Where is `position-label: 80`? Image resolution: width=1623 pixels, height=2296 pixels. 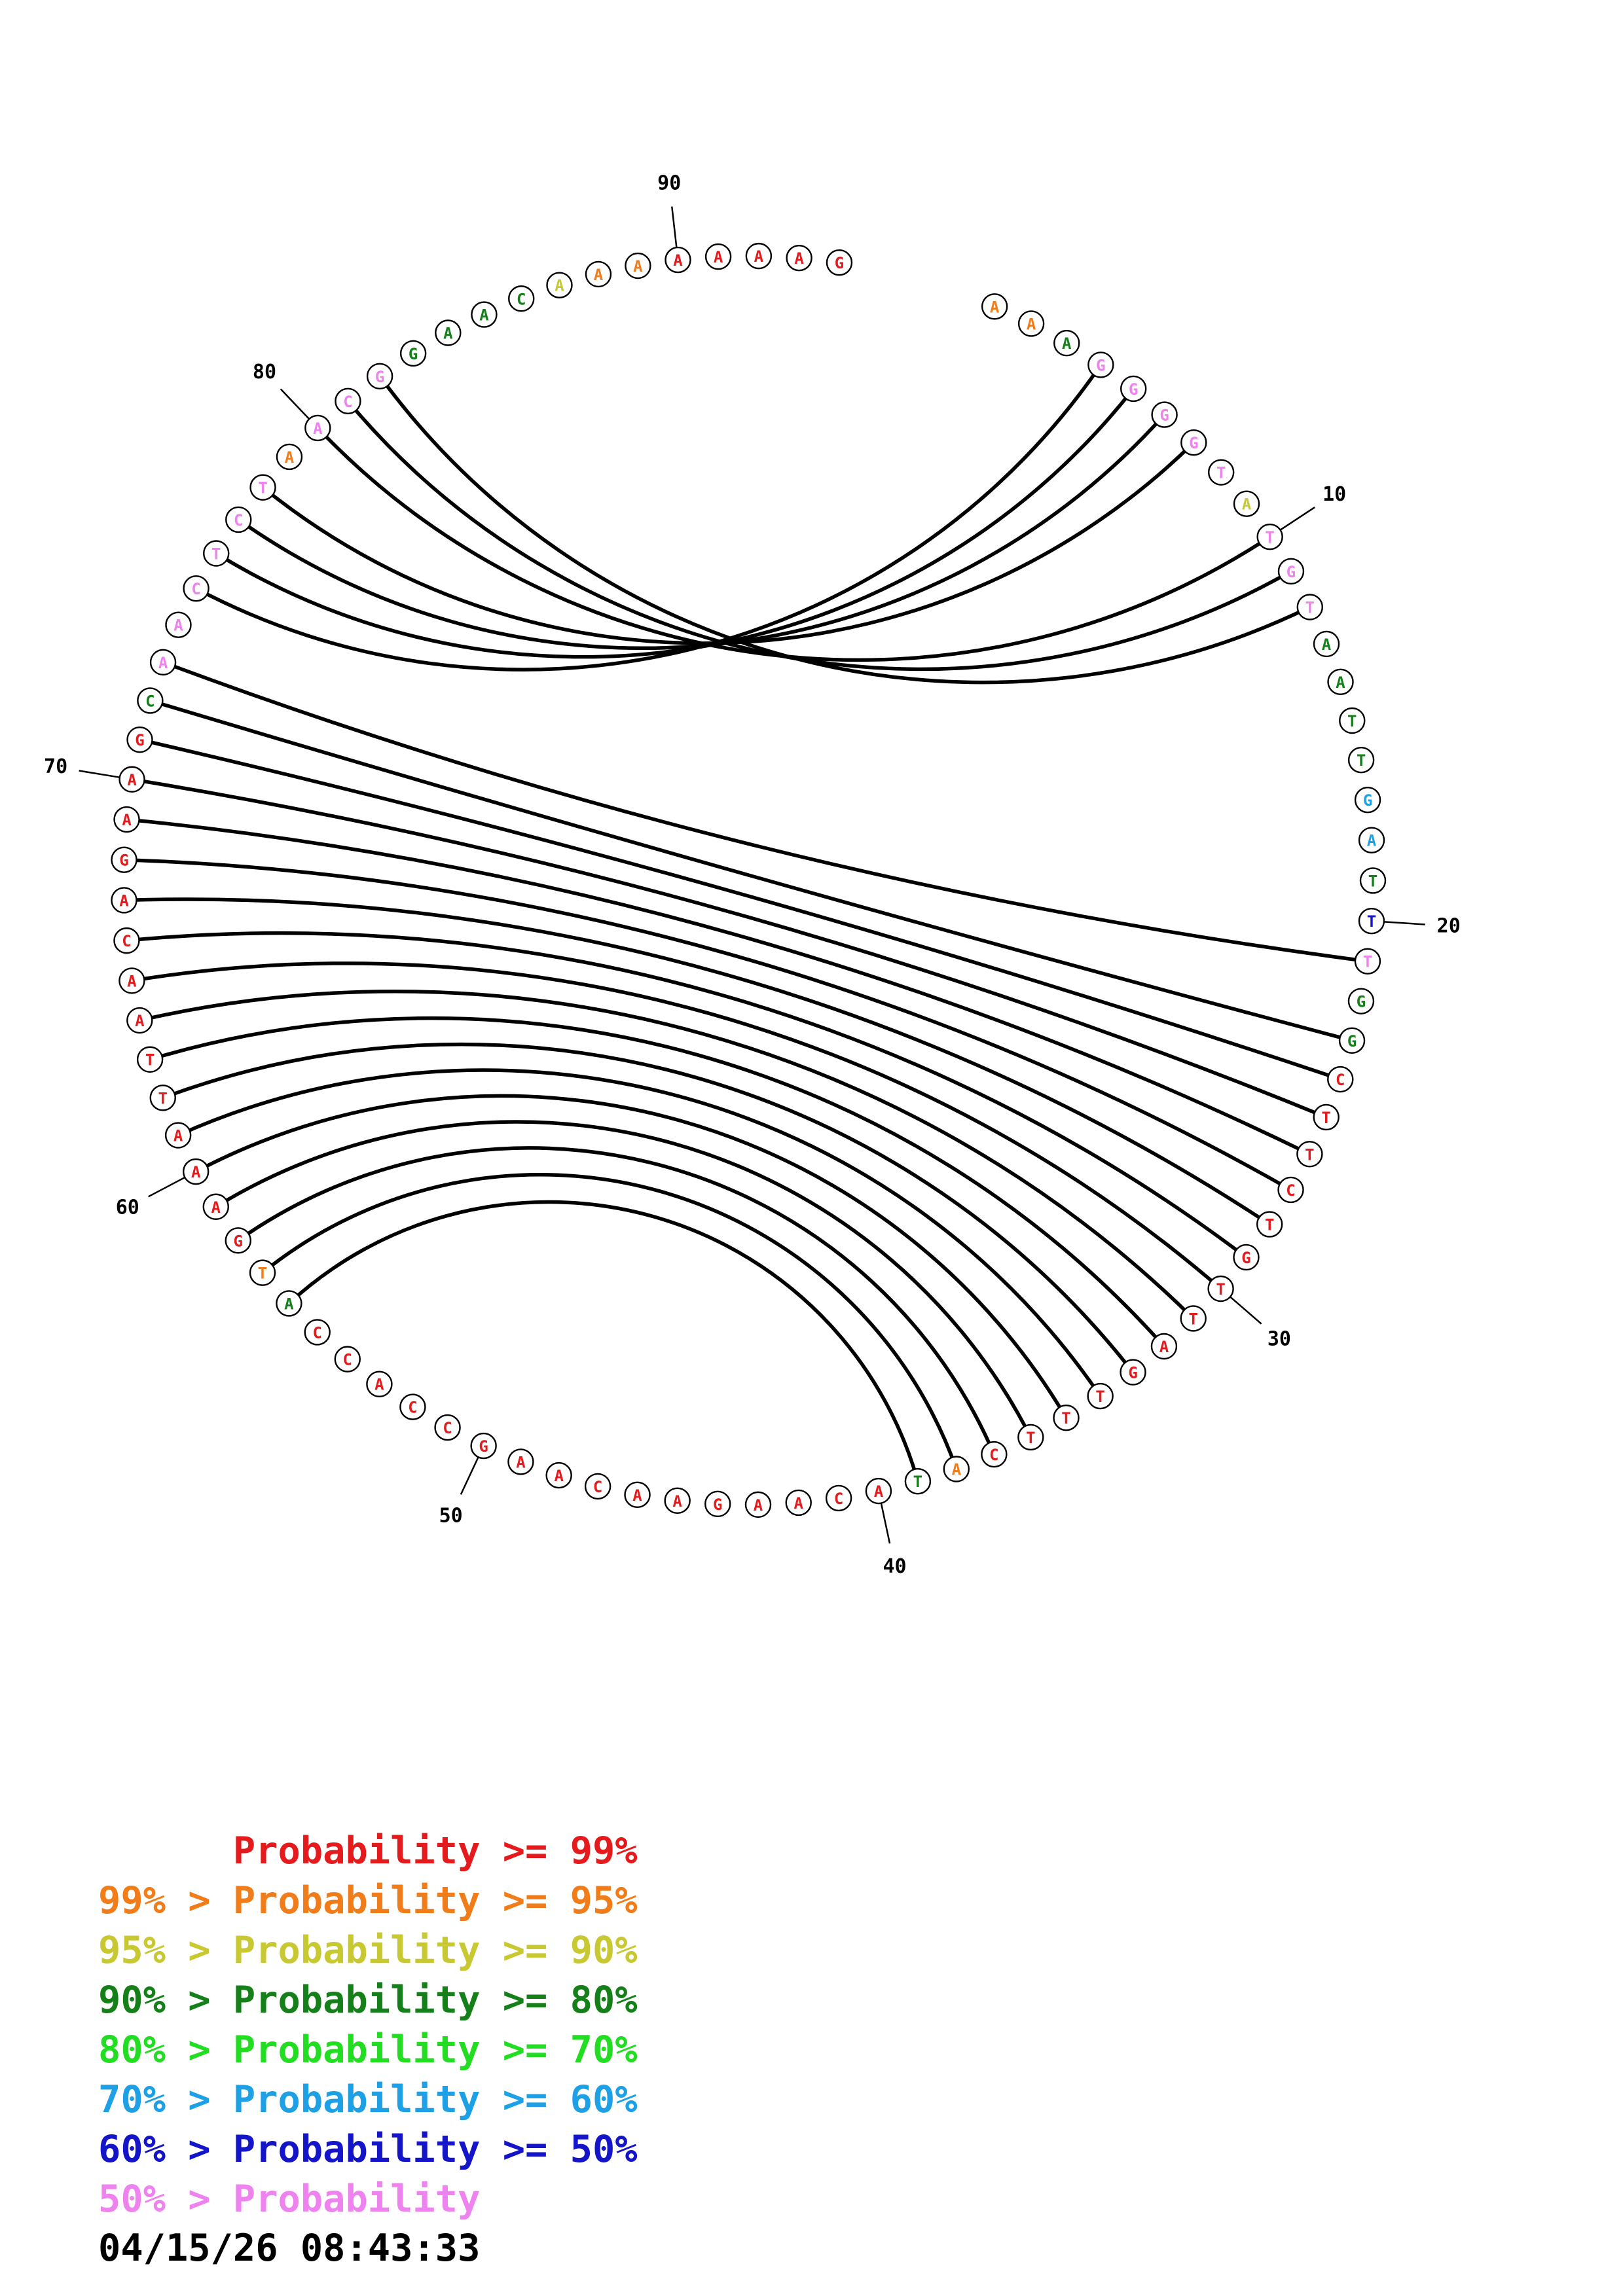 position-label: 80 is located at coordinates (264, 372).